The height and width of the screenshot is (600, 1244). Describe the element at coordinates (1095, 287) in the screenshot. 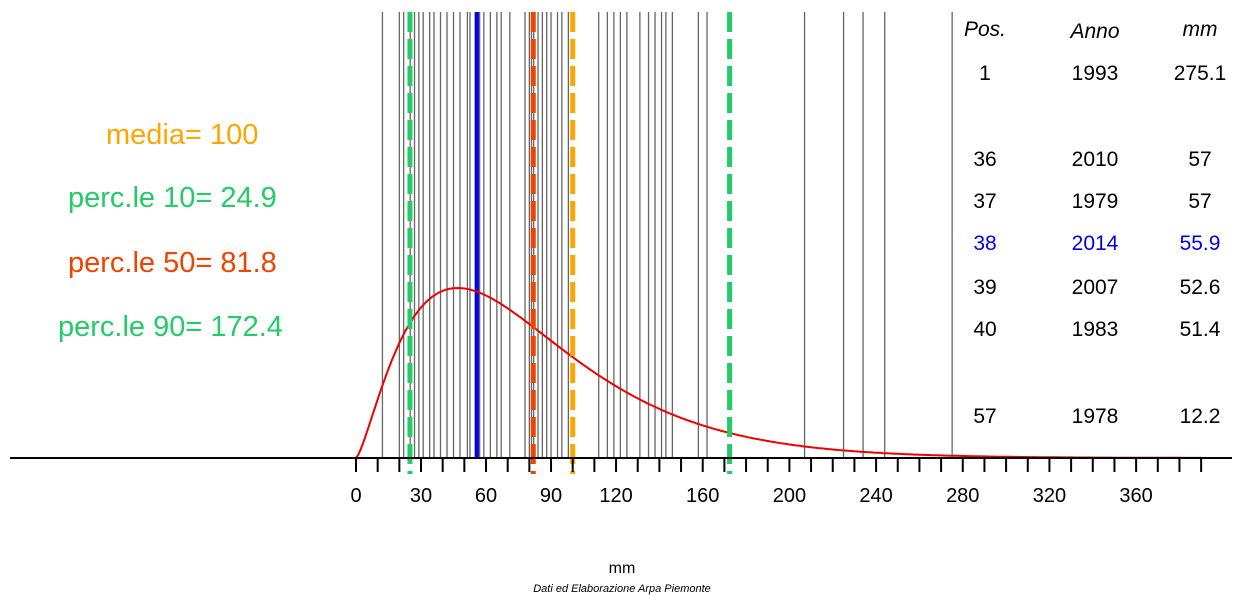

I see `table-cell-anno: 2007` at that location.